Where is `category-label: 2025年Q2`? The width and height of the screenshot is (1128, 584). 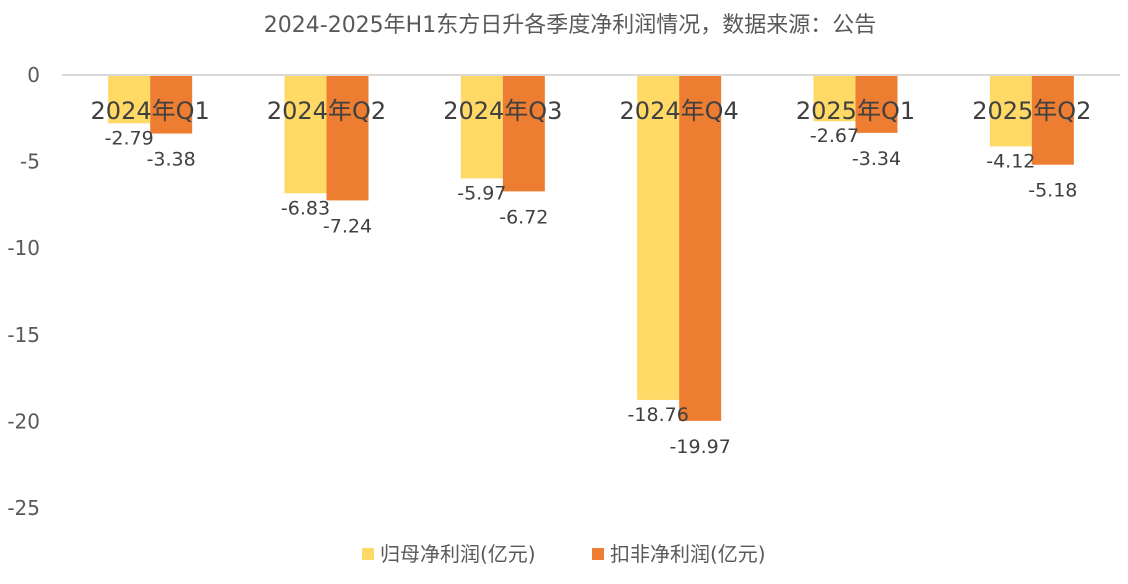 category-label: 2025年Q2 is located at coordinates (1031, 111).